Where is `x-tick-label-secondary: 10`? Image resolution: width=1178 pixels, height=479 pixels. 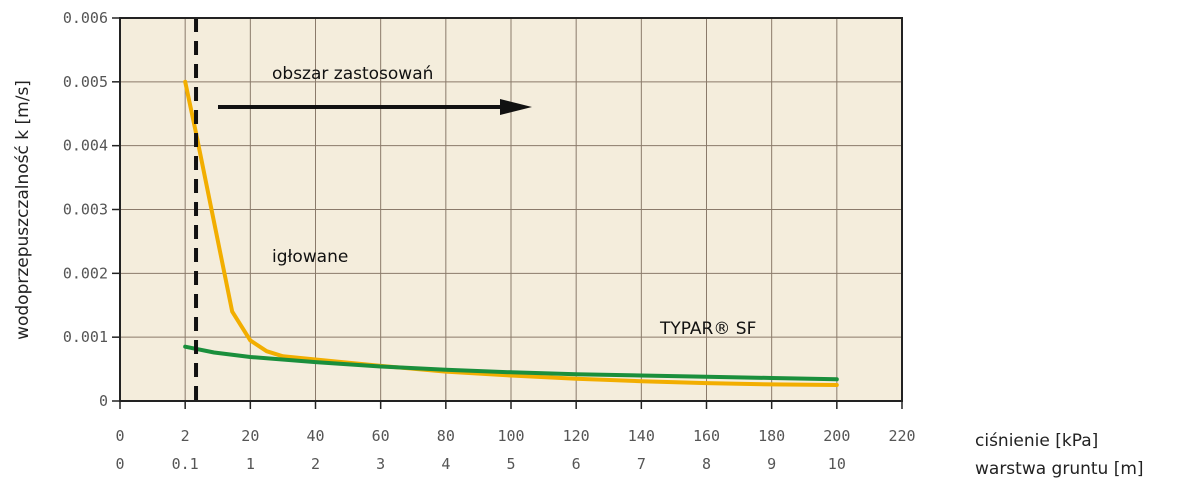 x-tick-label-secondary: 10 is located at coordinates (837, 464).